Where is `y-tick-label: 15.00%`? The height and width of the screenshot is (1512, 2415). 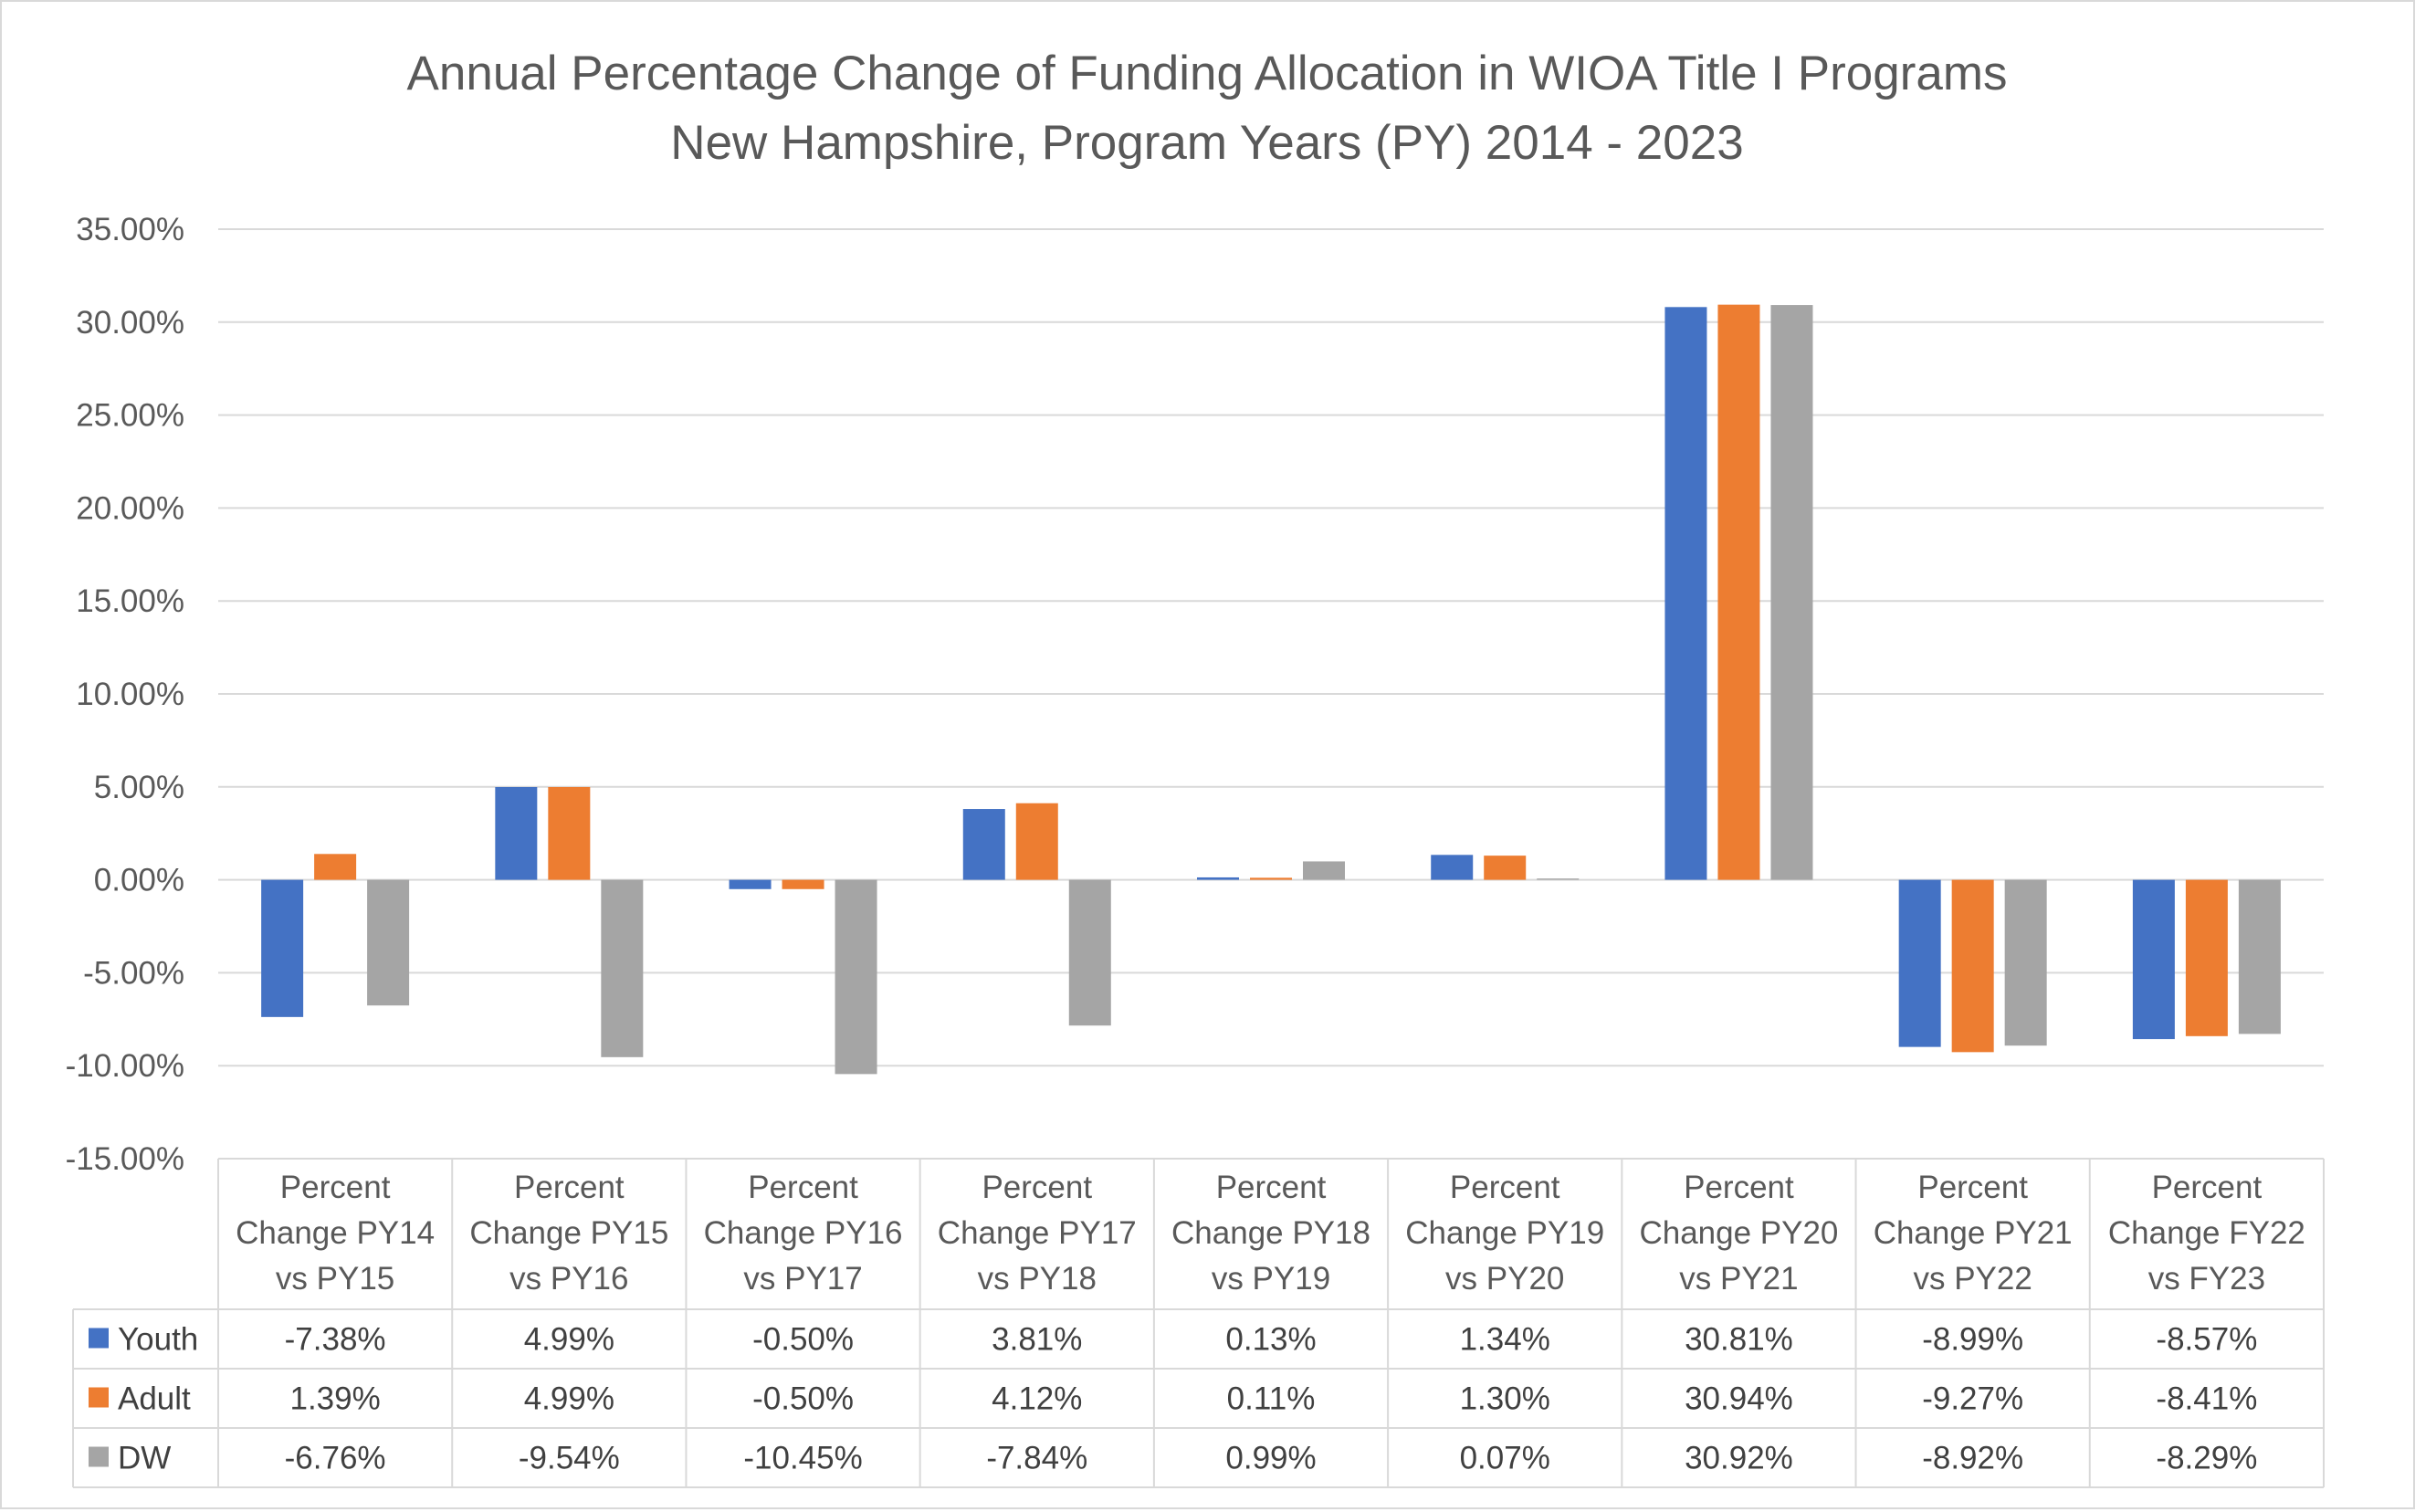
y-tick-label: 15.00% is located at coordinates (130, 601).